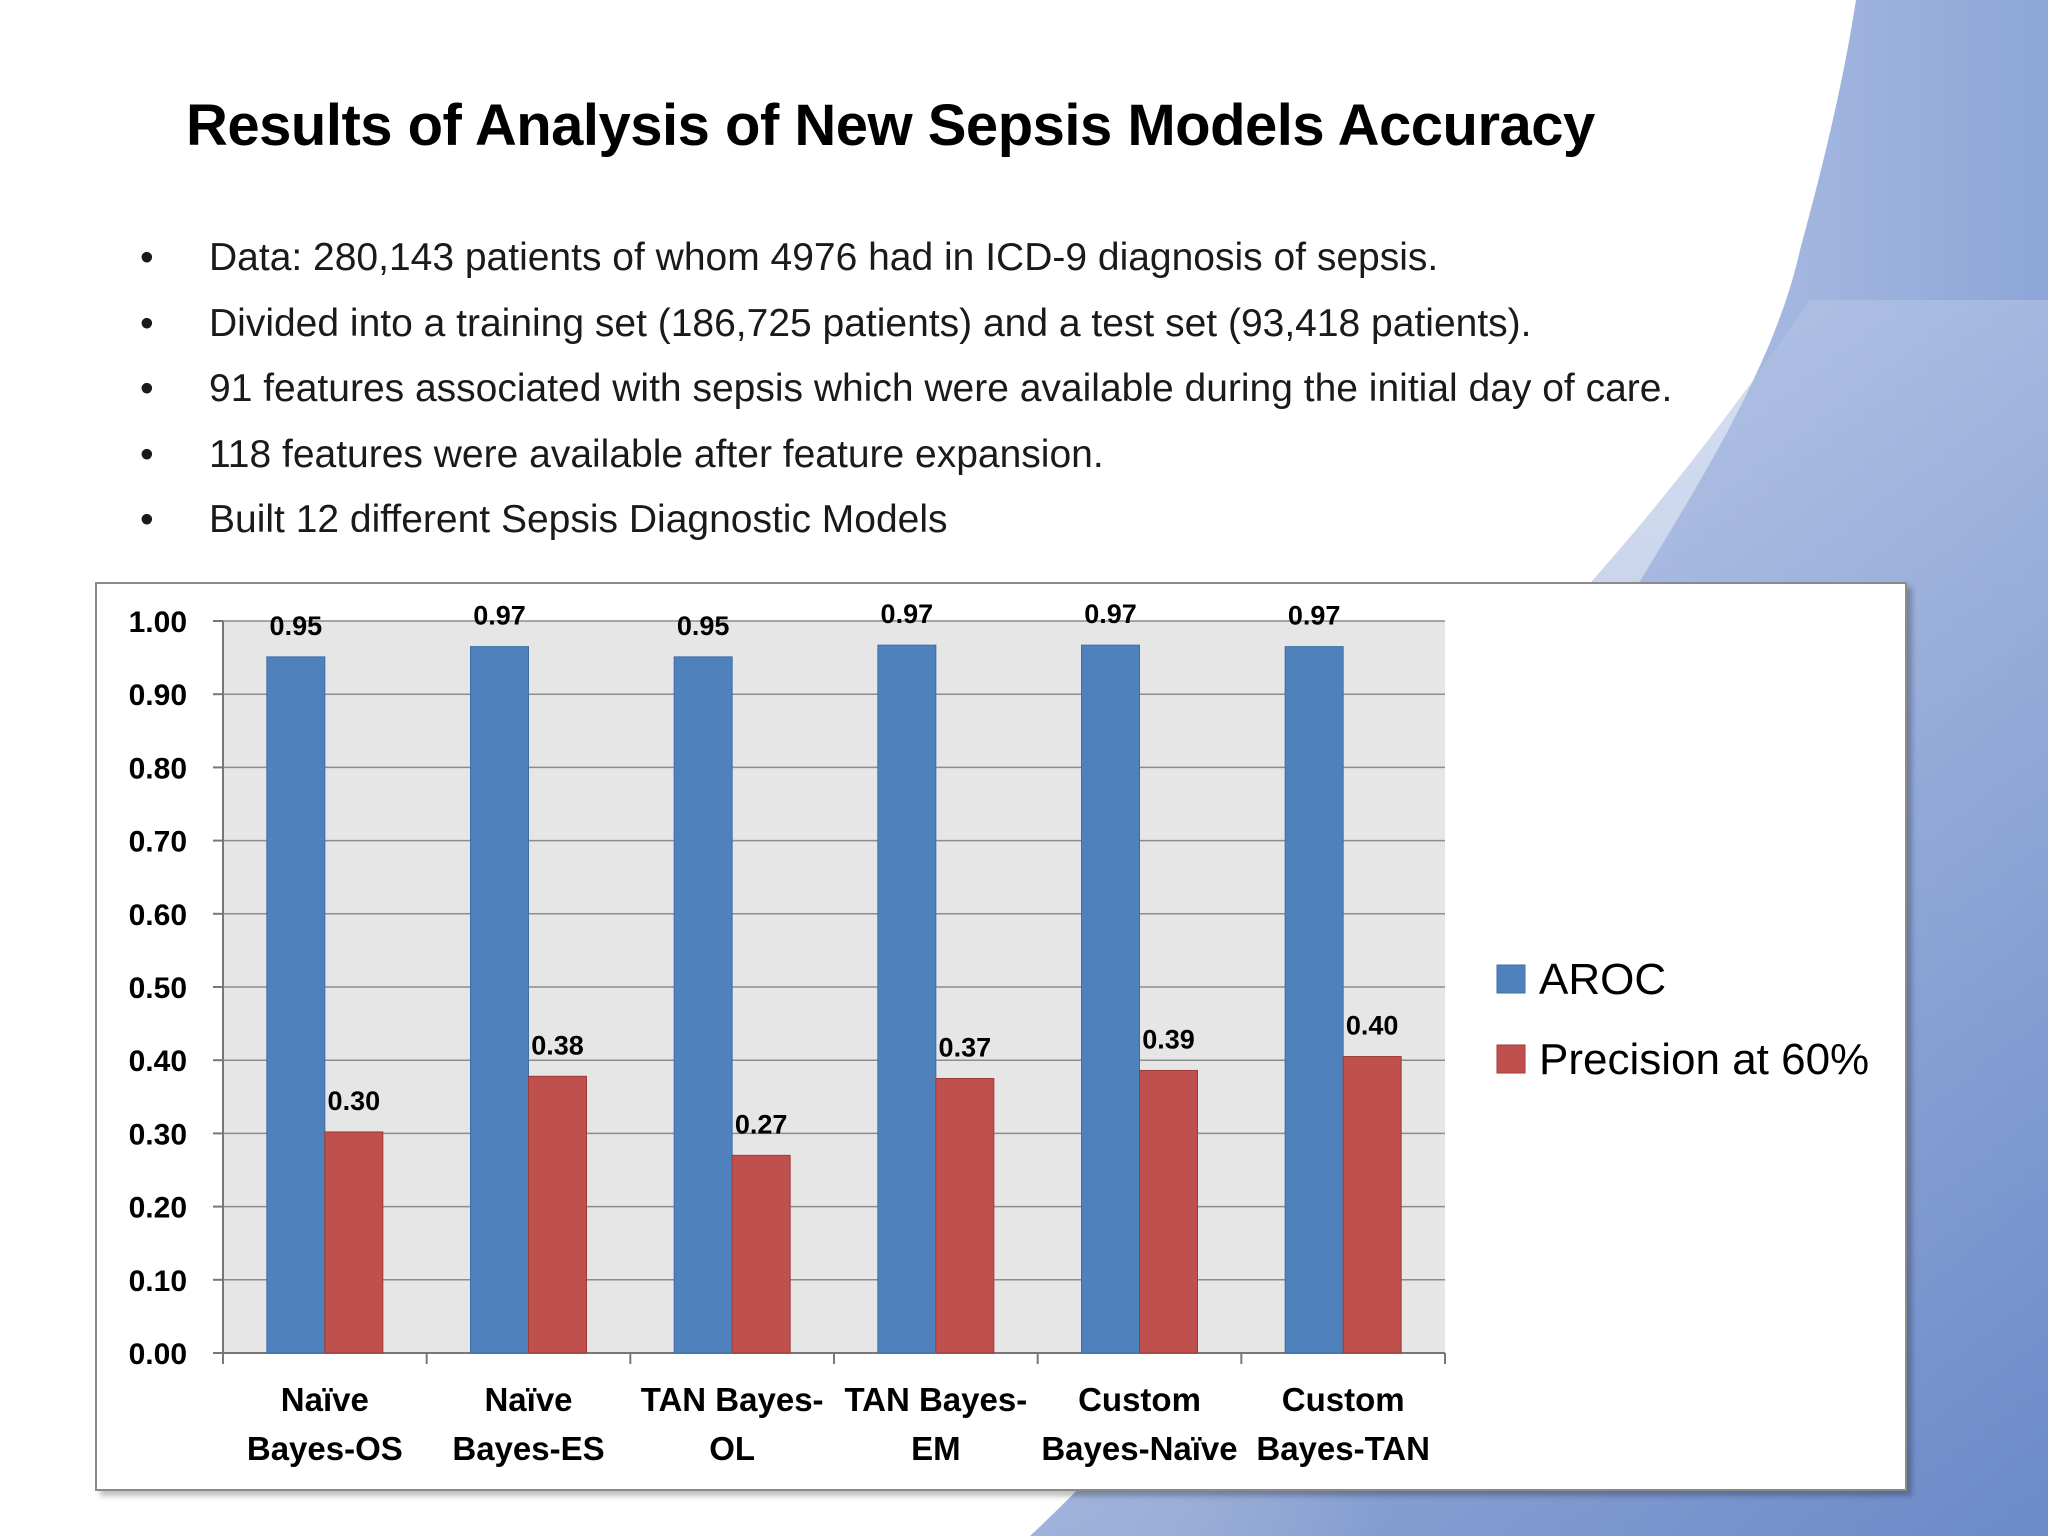 This screenshot has height=1536, width=2048. I want to click on precision-data-label: 0.39, so click(1168, 1039).